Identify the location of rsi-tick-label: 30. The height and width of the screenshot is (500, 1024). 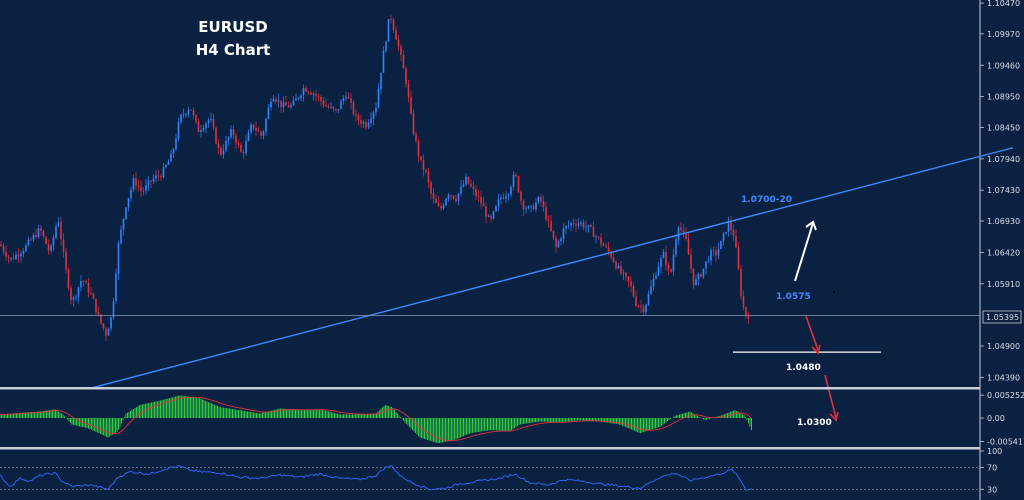
(992, 489).